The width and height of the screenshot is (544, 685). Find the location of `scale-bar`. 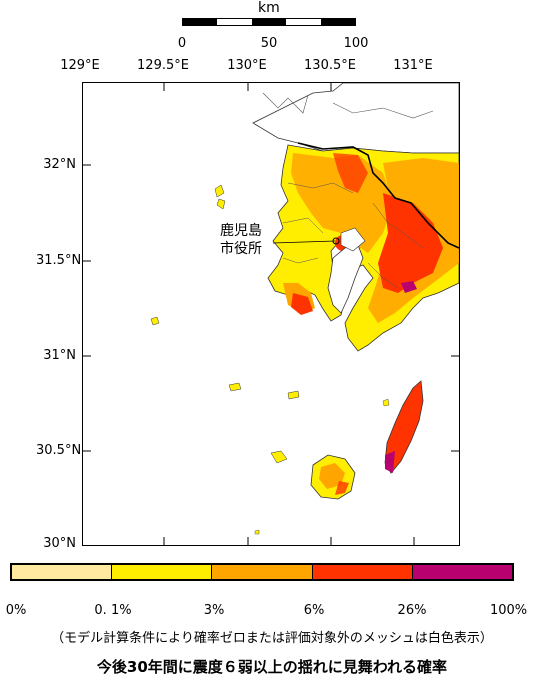

scale-bar is located at coordinates (269, 22).